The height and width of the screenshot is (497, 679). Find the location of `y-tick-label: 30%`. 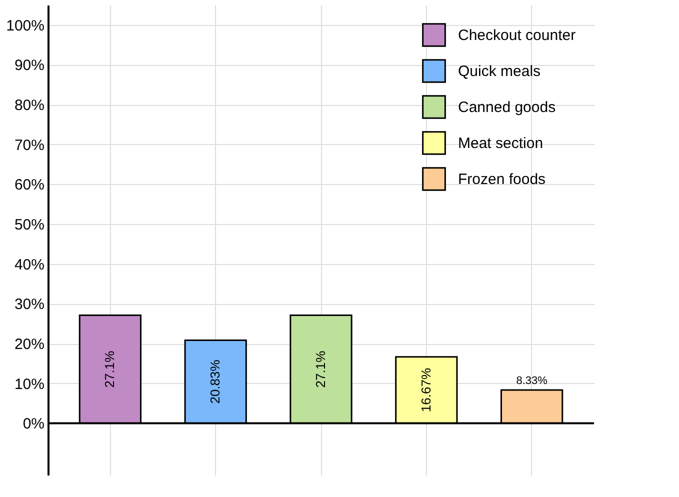

y-tick-label: 30% is located at coordinates (29, 305).